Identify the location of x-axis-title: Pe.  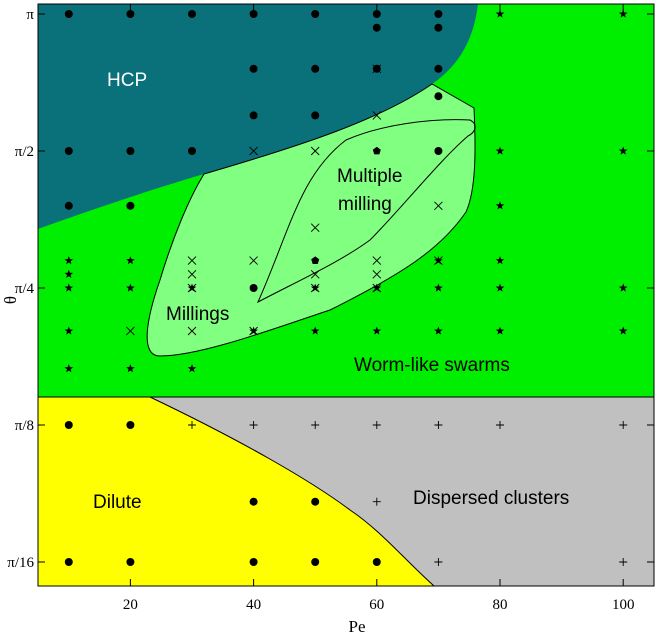
(357, 626).